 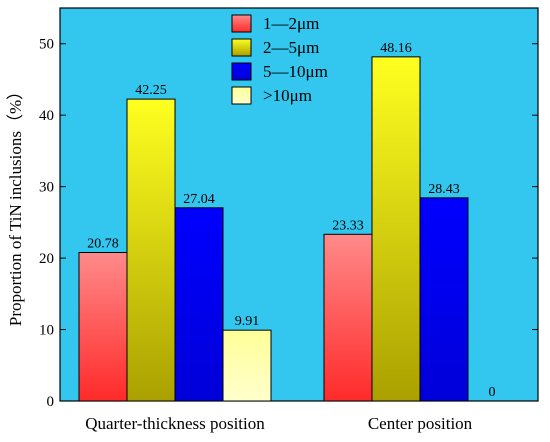 I want to click on y-tick-label-0: 0, so click(x=51, y=402).